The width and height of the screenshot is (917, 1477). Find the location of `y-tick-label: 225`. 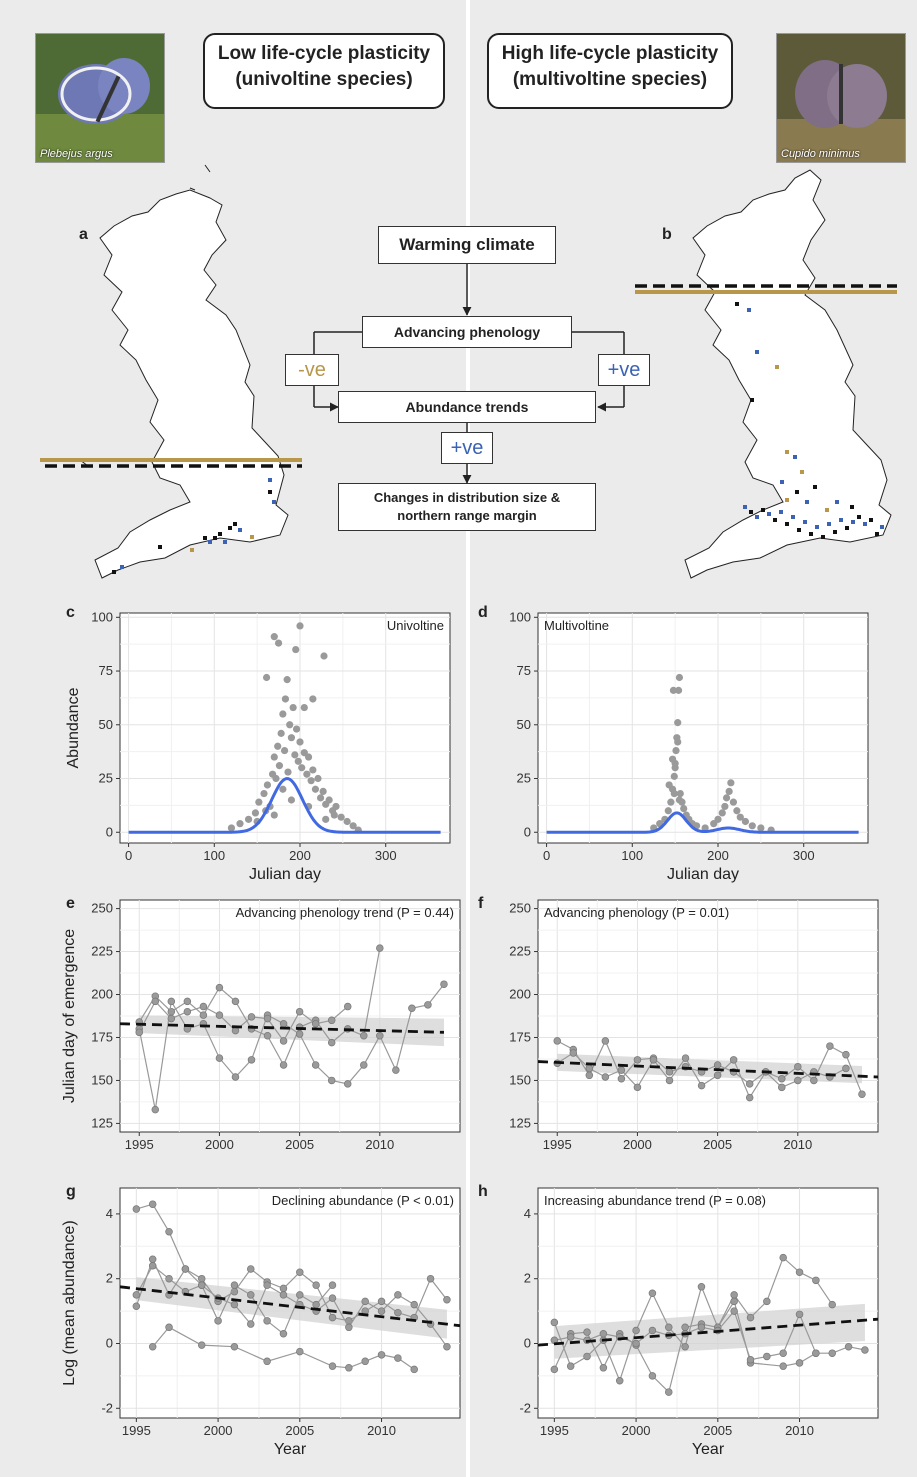

y-tick-label: 225 is located at coordinates (102, 951).